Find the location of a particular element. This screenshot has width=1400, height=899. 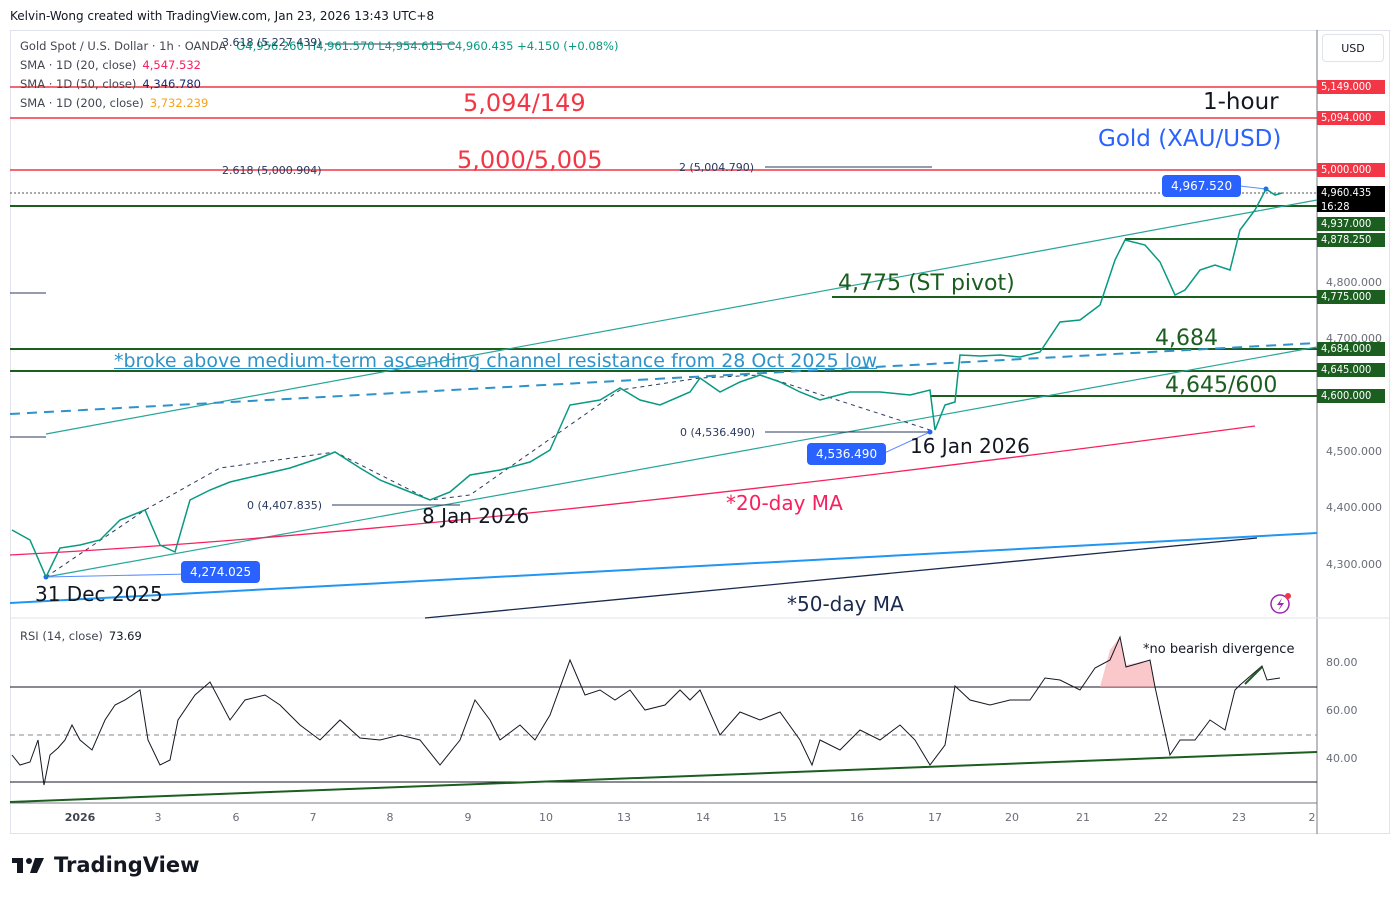

date-label-8jan: 8 Jan 2026 is located at coordinates (476, 516).